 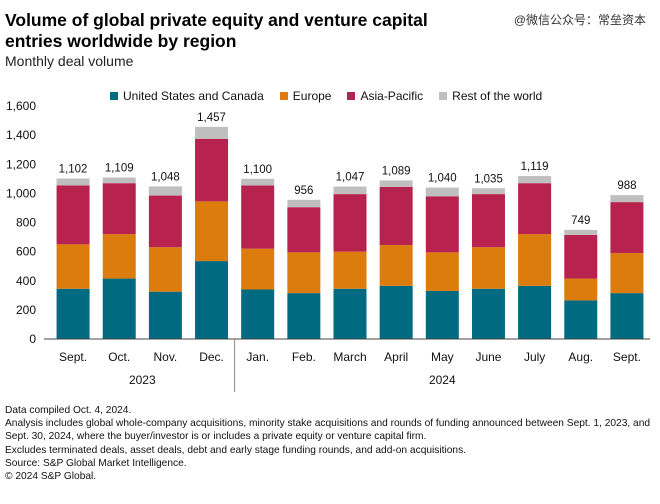 I want to click on year-label: 2023, so click(x=142, y=380).